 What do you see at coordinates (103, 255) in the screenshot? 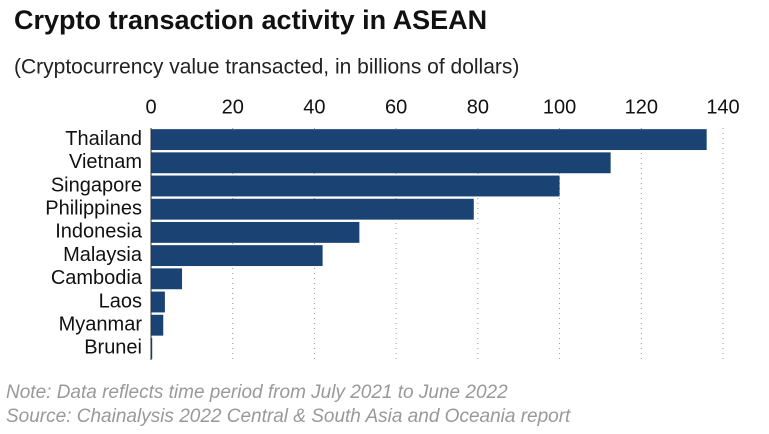
I see `y-tick-label: Malaysia` at bounding box center [103, 255].